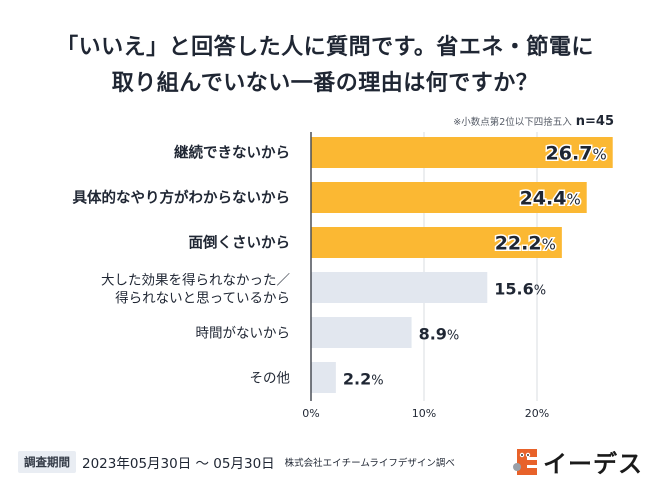 Image resolution: width=650 pixels, height=488 pixels. I want to click on survey-period: 2023年05月30日 〜 05月30日, so click(178, 464).